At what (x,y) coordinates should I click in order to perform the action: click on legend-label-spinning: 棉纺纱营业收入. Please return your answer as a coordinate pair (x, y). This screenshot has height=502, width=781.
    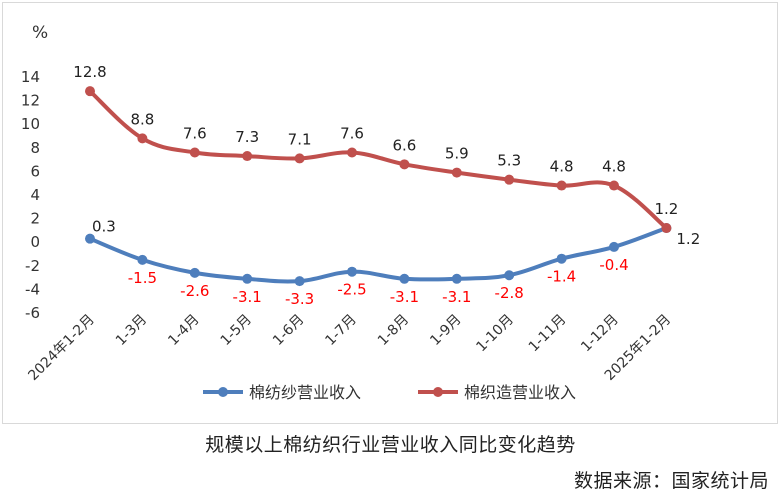
    Looking at the image, I should click on (305, 392).